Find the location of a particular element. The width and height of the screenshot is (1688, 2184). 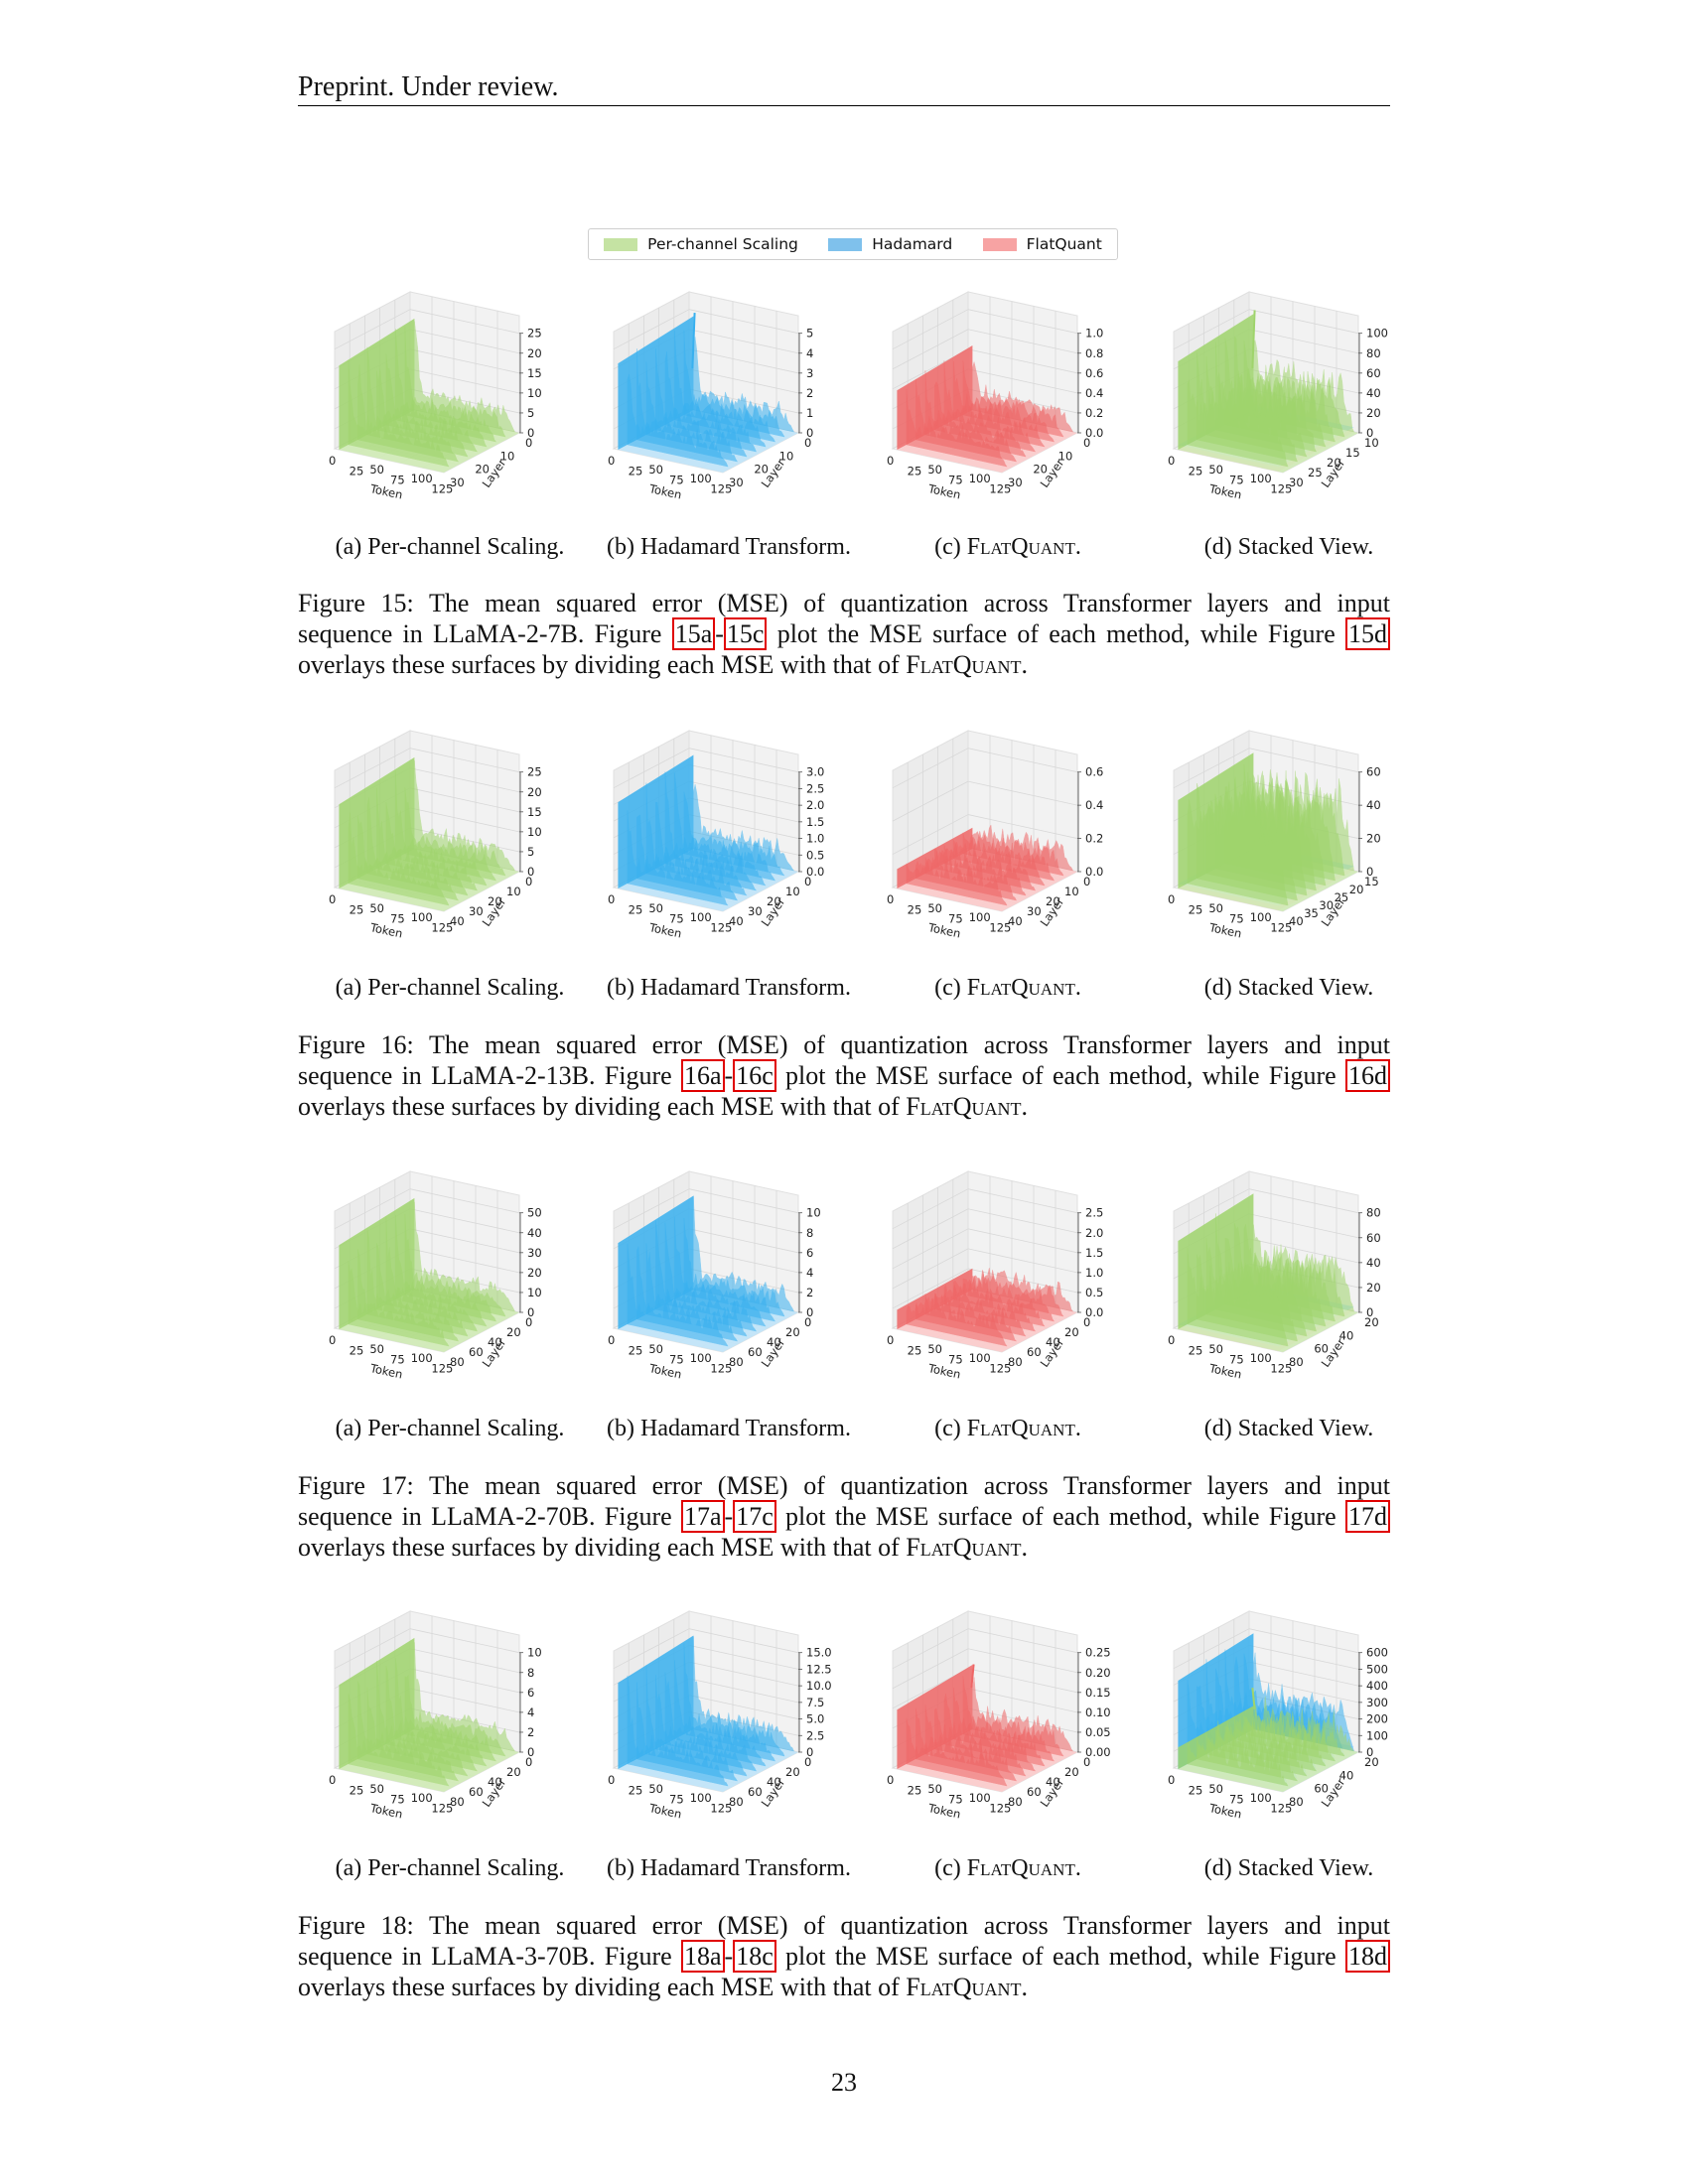

figure-ref-link: 16c is located at coordinates (754, 1075).